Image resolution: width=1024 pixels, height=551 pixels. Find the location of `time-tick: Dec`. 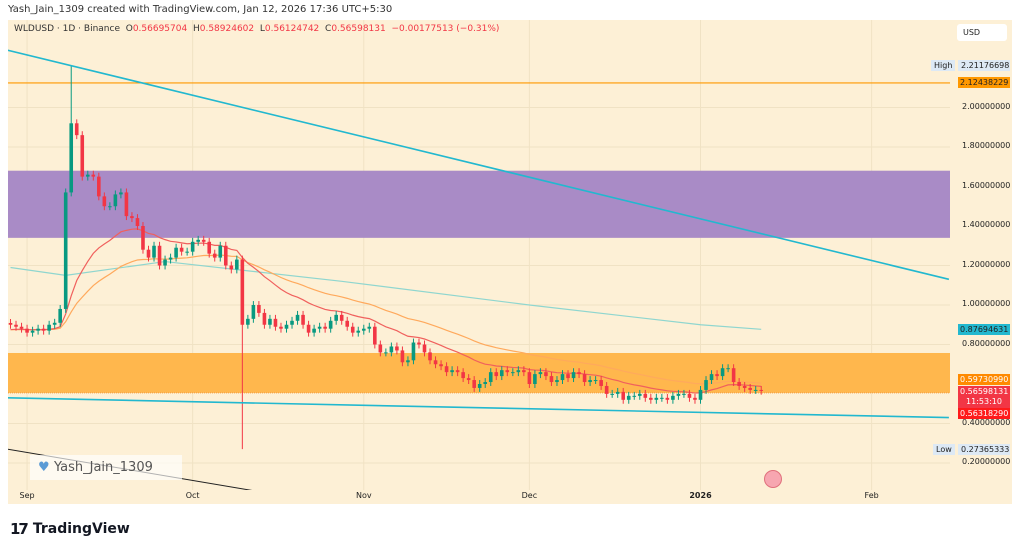

time-tick: Dec is located at coordinates (529, 495).